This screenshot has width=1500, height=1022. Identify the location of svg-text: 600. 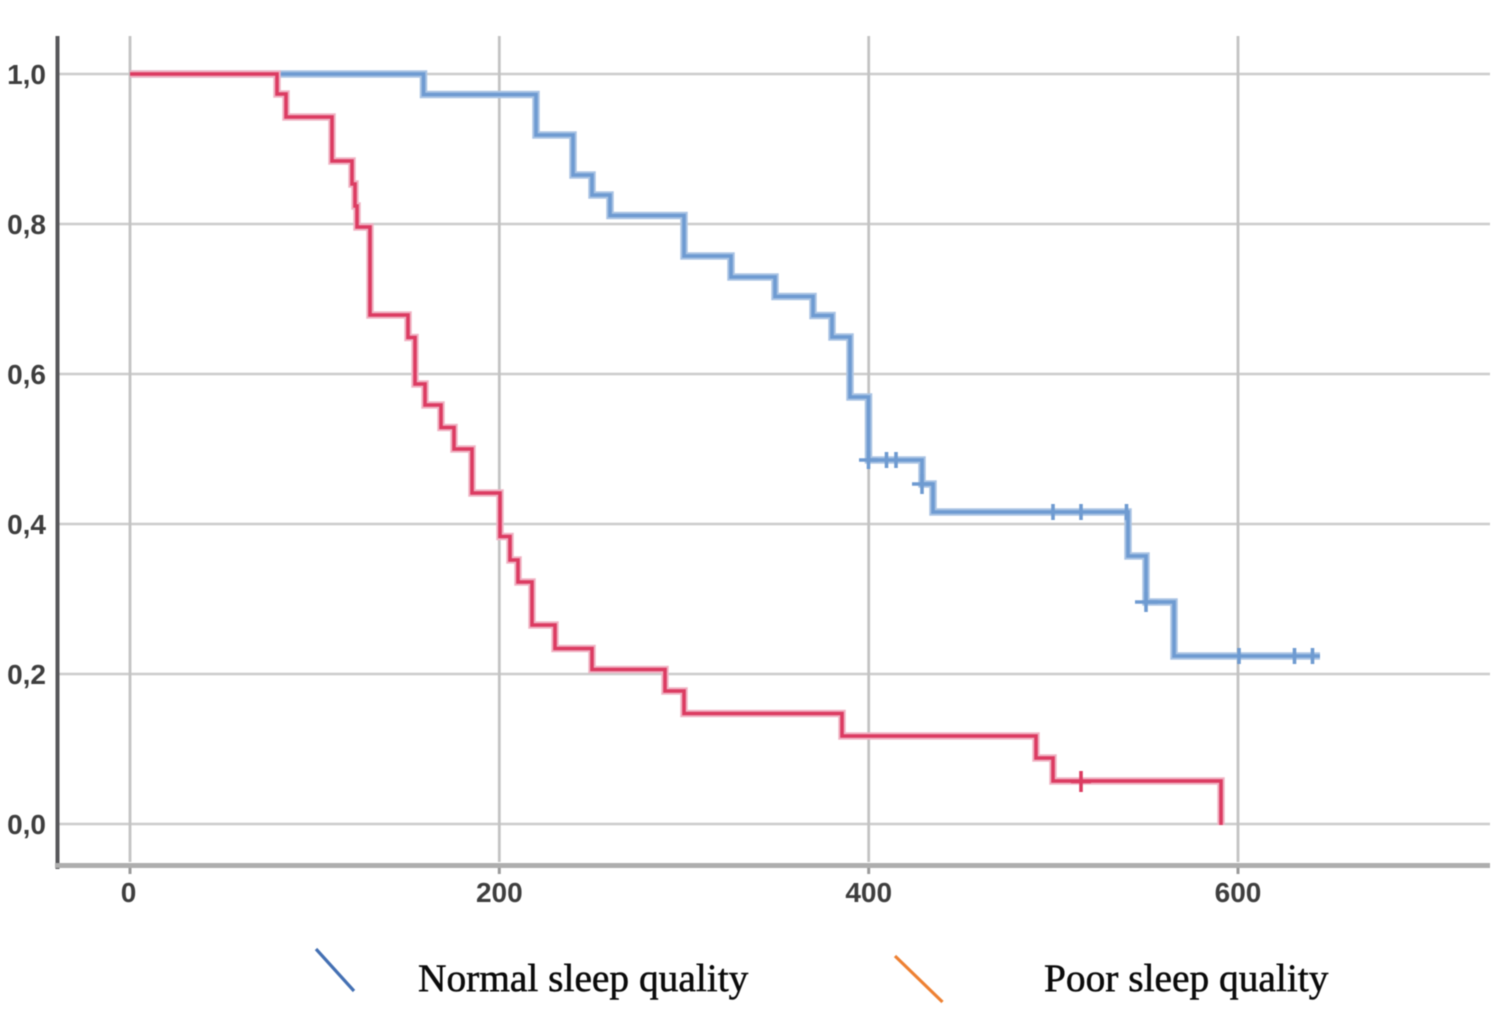
(1238, 892).